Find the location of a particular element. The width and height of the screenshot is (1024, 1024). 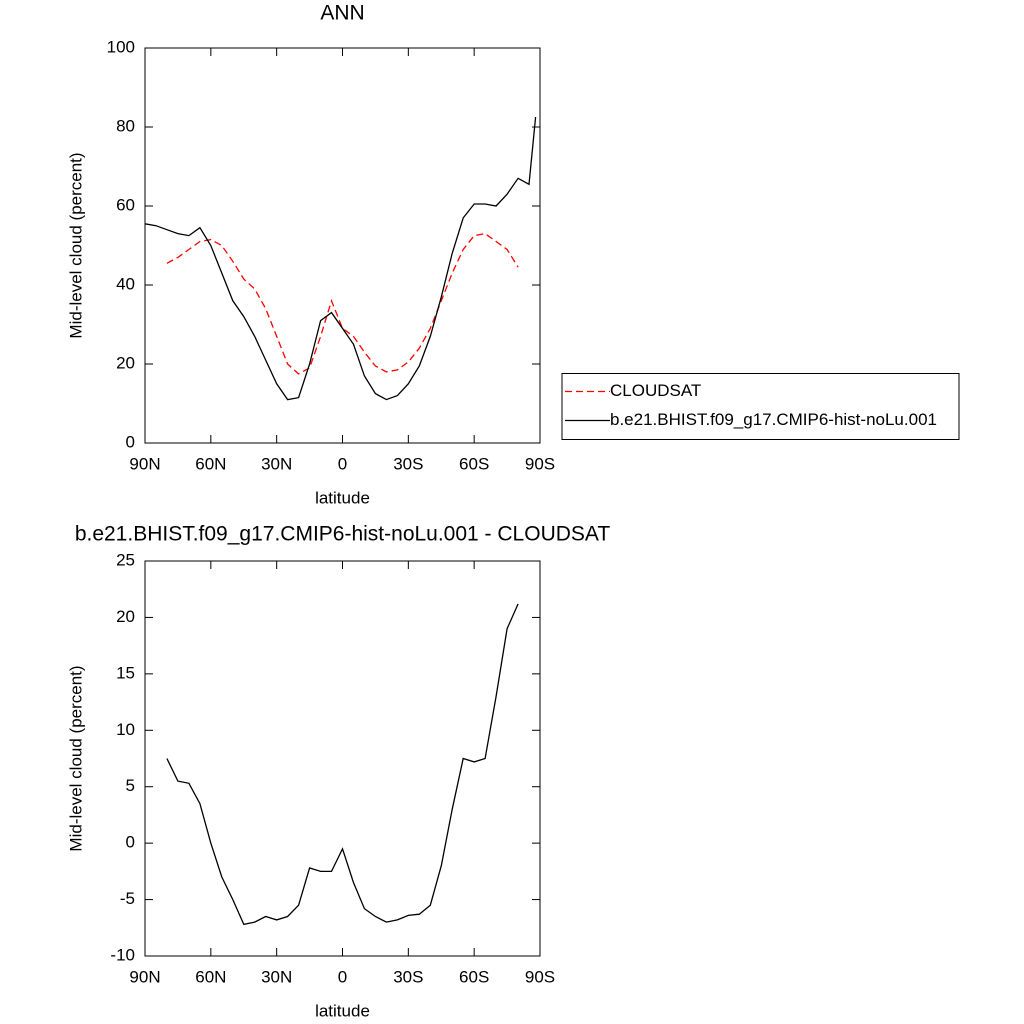

y-tick-label: 5 is located at coordinates (130, 785).